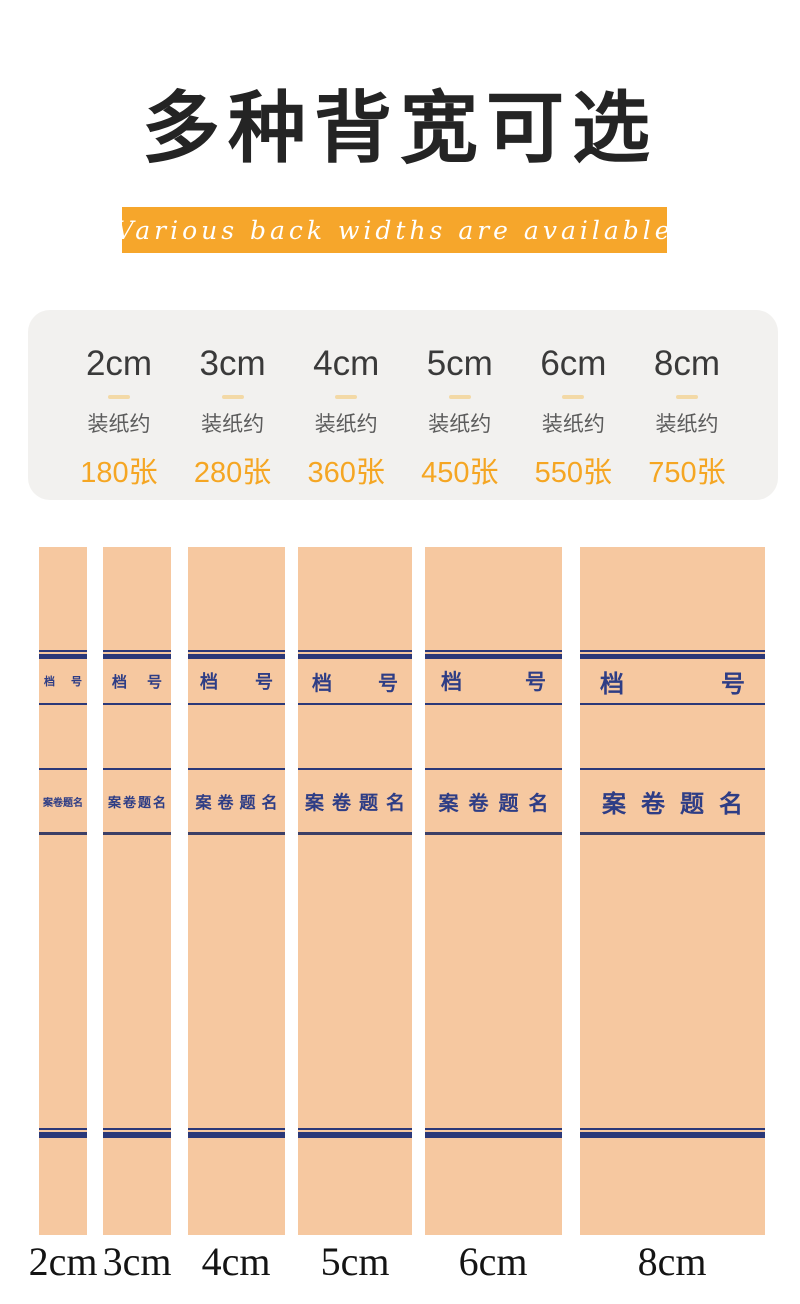  What do you see at coordinates (672, 891) in the screenshot?
I see `folder-spine-8cm: 档 号 案卷题名` at bounding box center [672, 891].